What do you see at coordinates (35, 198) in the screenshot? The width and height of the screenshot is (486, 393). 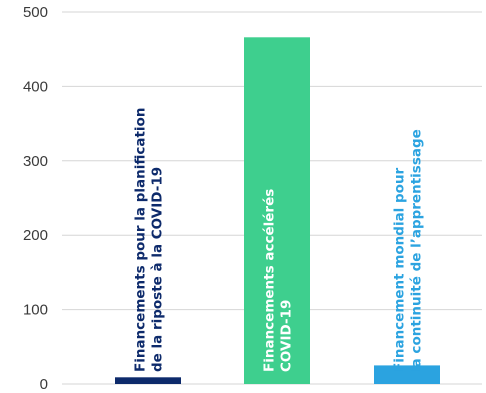 I see `y-axis-tick-labels: 0 100 200 300 400 500` at bounding box center [35, 198].